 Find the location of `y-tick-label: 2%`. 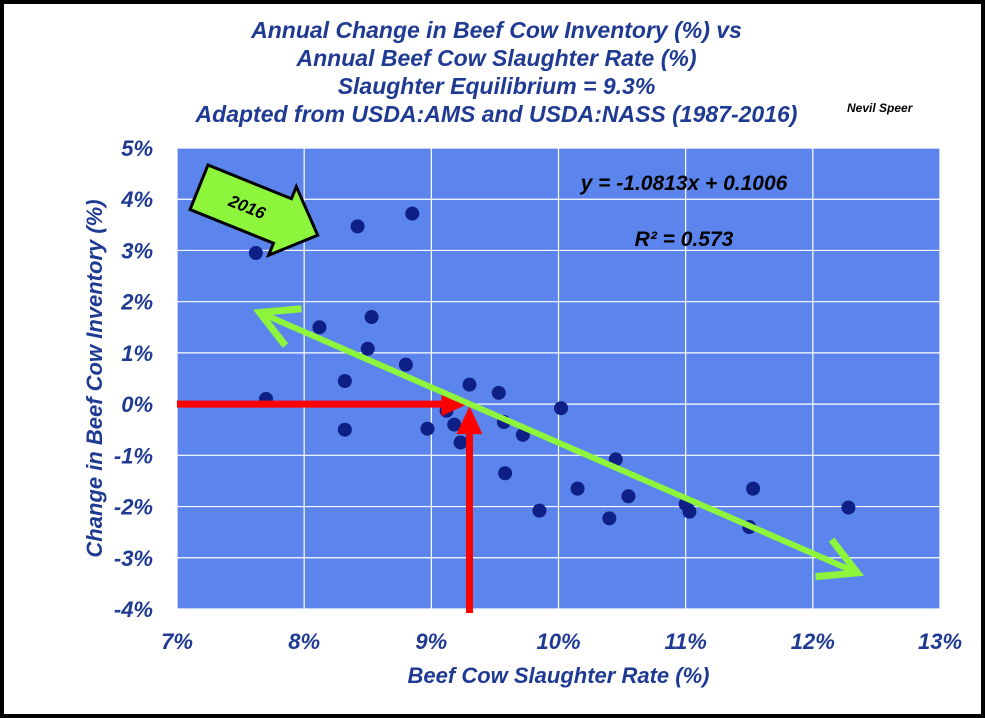

y-tick-label: 2% is located at coordinates (136, 302).